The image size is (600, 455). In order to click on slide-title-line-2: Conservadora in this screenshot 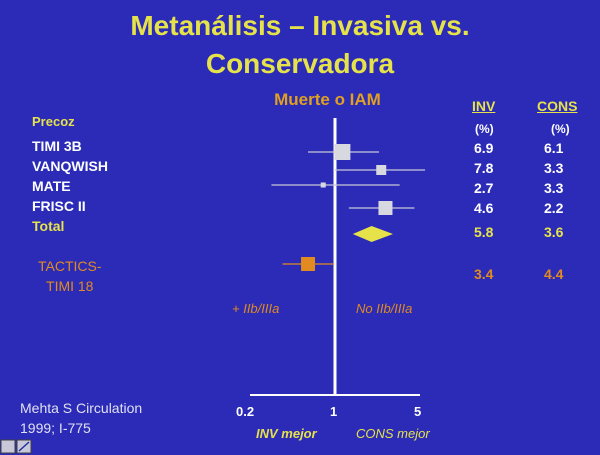, I will do `click(300, 63)`.